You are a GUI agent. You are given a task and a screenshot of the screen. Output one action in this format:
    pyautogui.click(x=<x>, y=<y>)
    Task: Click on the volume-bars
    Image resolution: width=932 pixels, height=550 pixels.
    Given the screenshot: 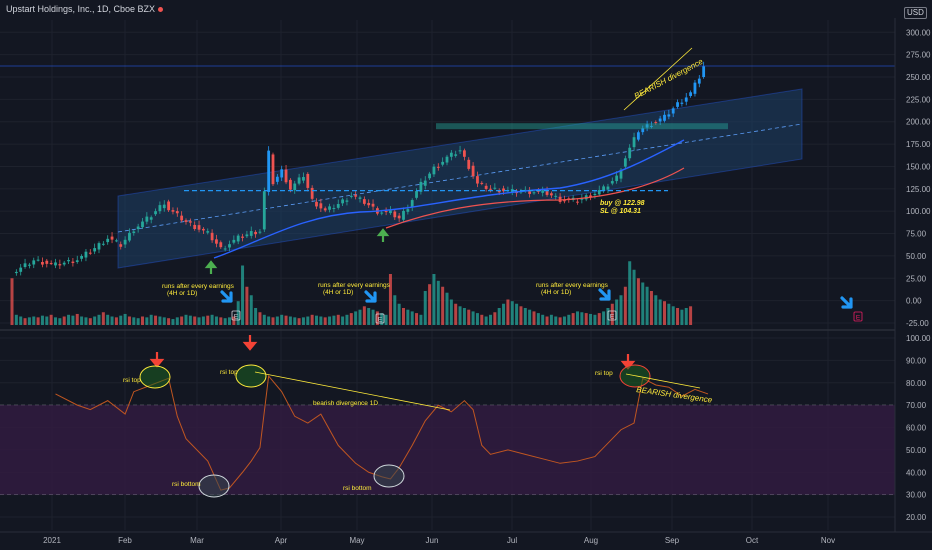 What is the action you would take?
    pyautogui.click(x=351, y=293)
    